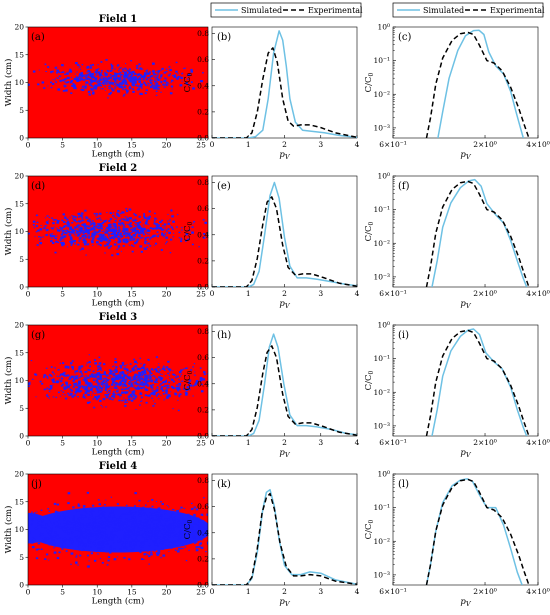  I want to click on panel-label: (i), so click(403, 335).